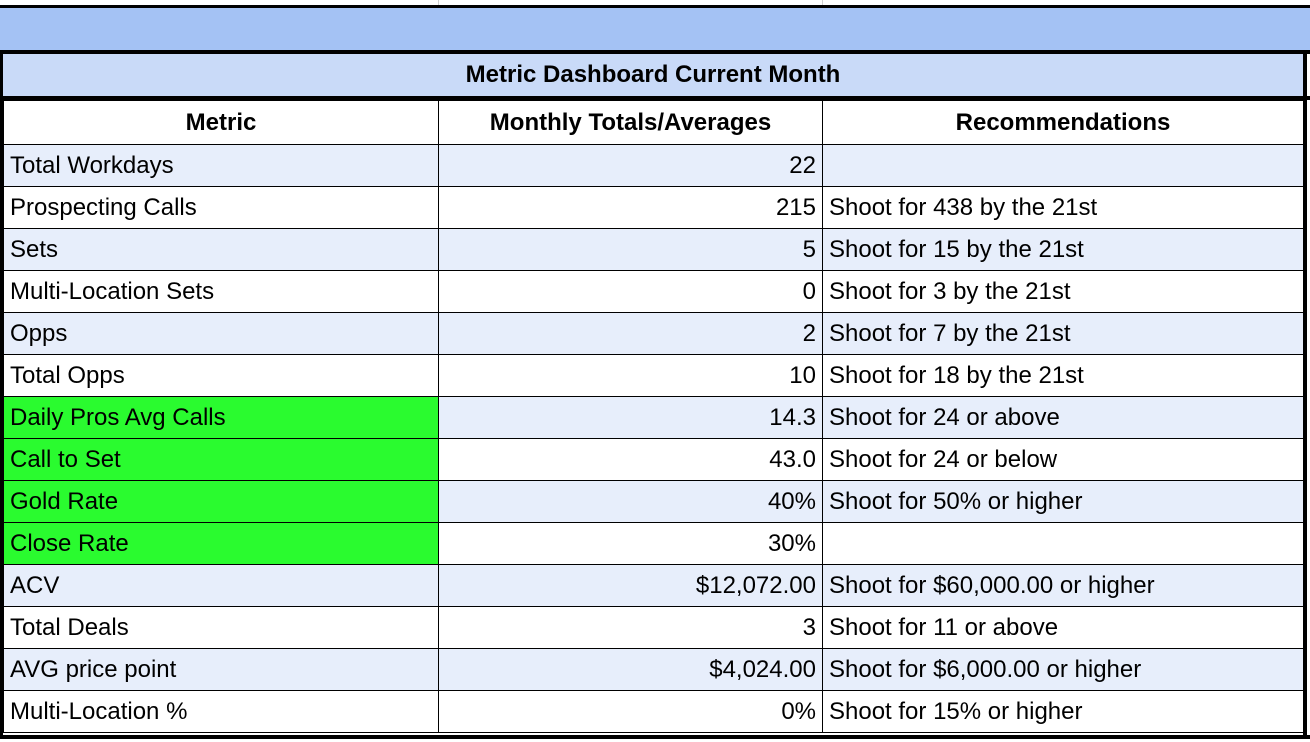 Image resolution: width=1310 pixels, height=742 pixels. What do you see at coordinates (221, 165) in the screenshot?
I see `metric-cell: Total Workdays` at bounding box center [221, 165].